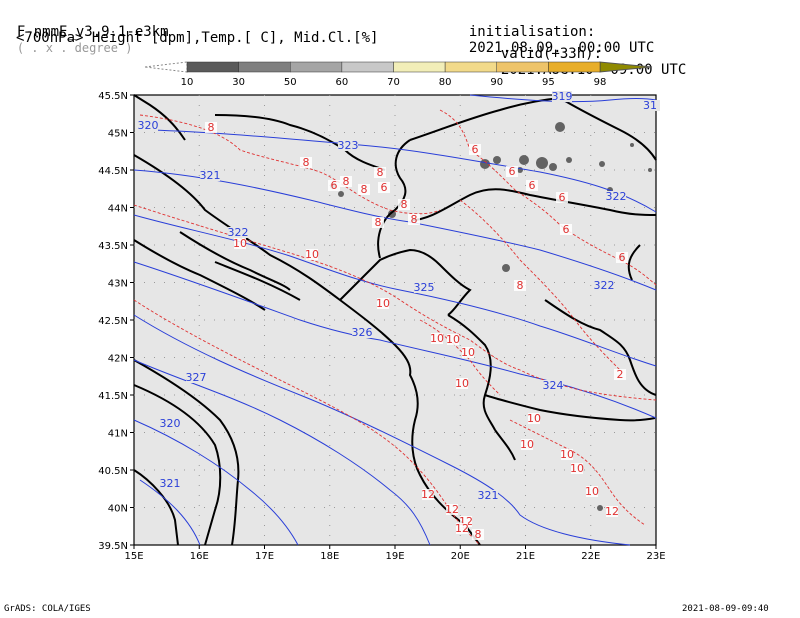 This screenshot has height=618, width=800. What do you see at coordinates (118, 209) in the screenshot?
I see `lat-tick-label: 44N` at bounding box center [118, 209].